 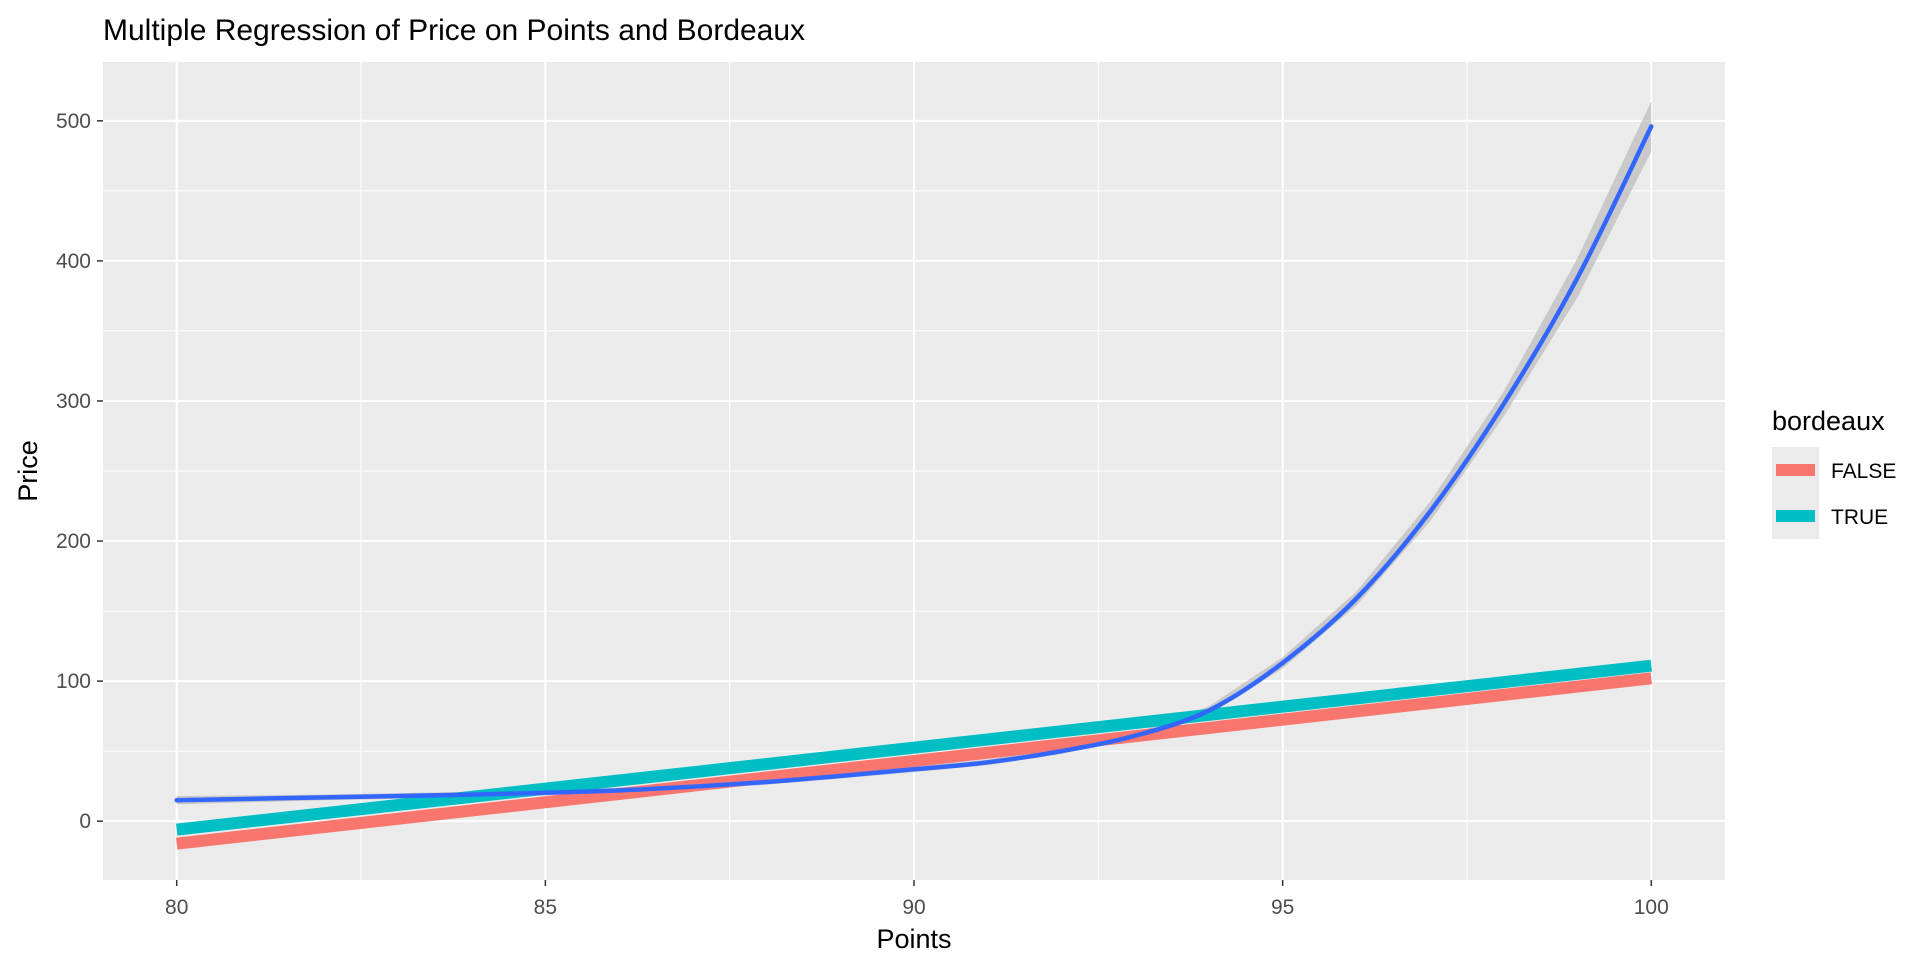 What do you see at coordinates (1828, 421) in the screenshot?
I see `legend-title: bordeaux` at bounding box center [1828, 421].